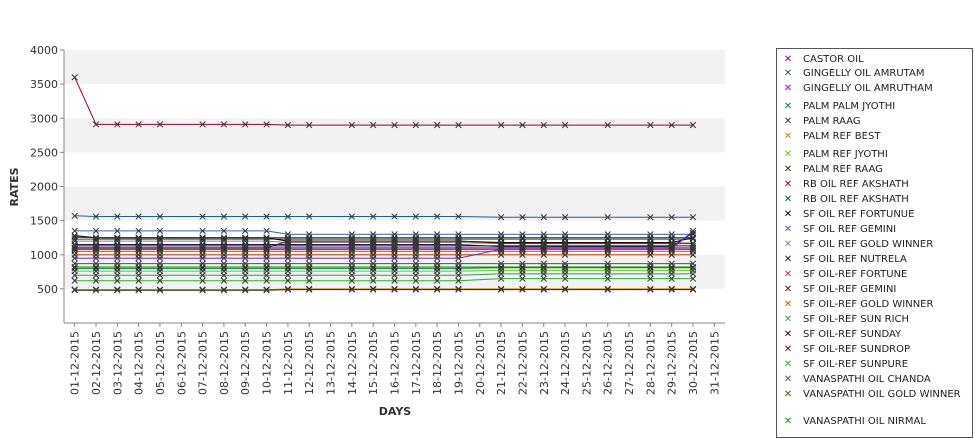 This screenshot has height=438, width=975. What do you see at coordinates (373, 363) in the screenshot?
I see `x-tick-label: 15-12-2015` at bounding box center [373, 363].